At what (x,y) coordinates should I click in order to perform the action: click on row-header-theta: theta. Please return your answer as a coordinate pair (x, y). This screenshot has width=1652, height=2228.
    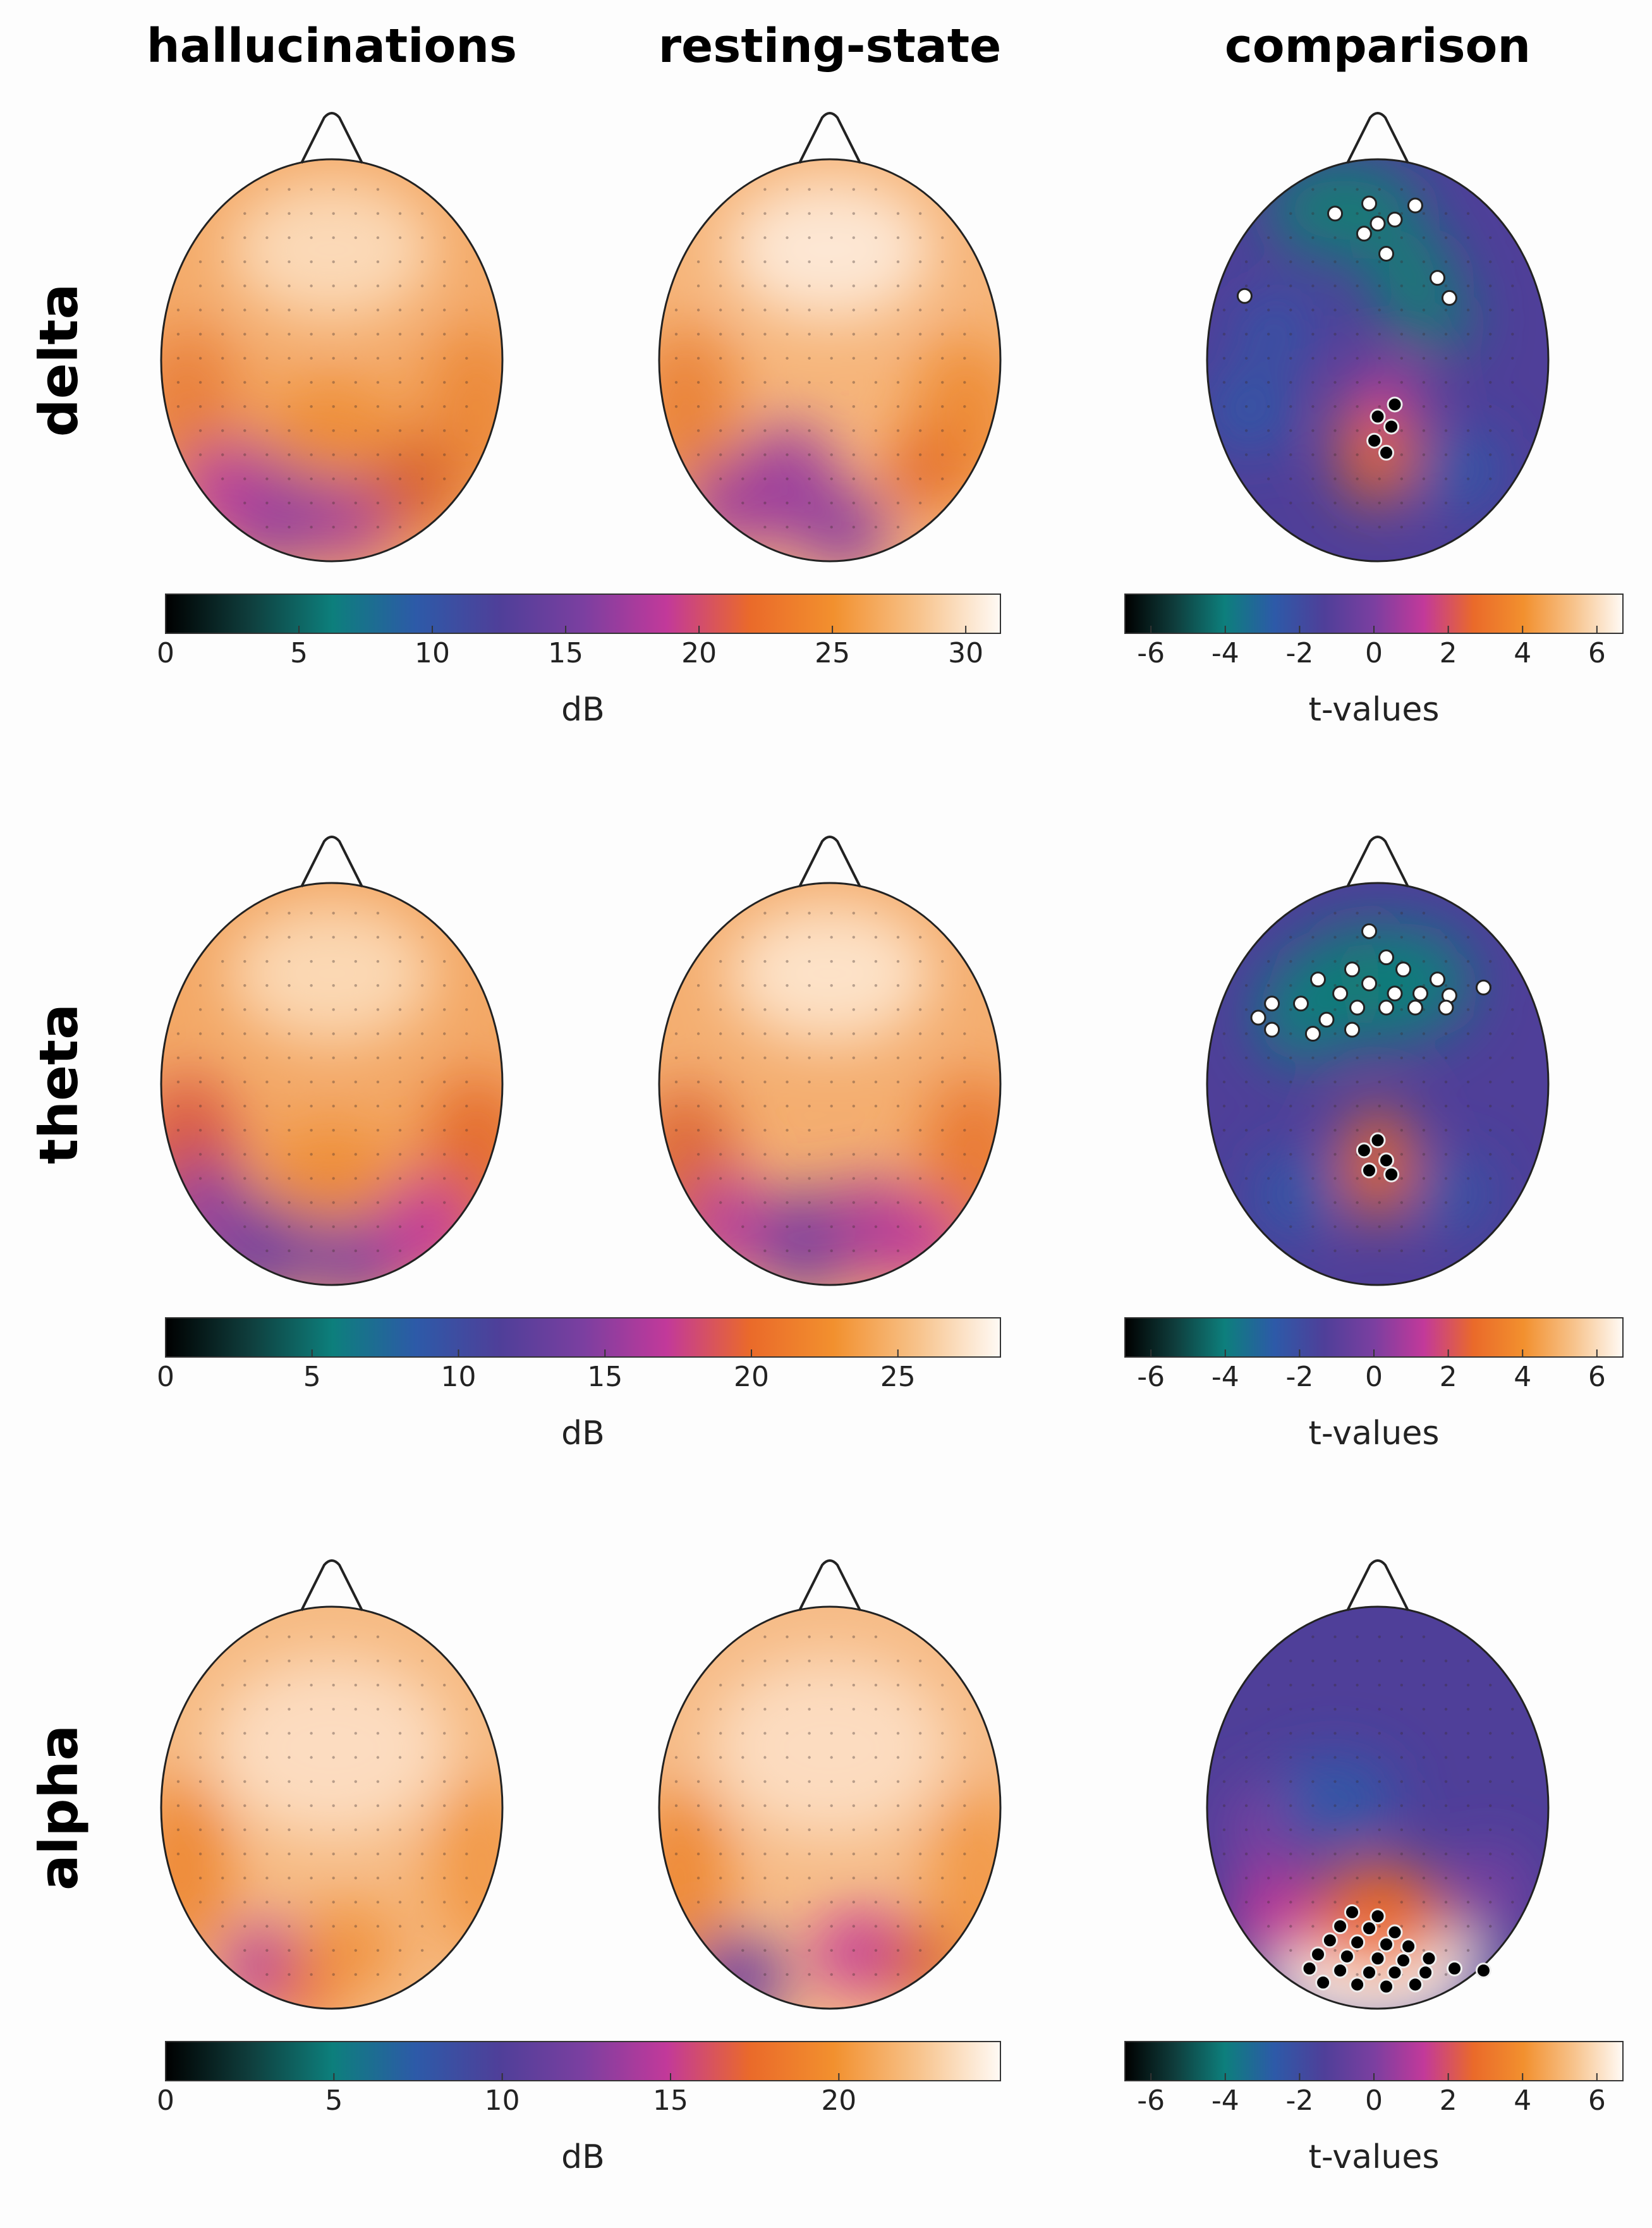
    Looking at the image, I should click on (59, 1084).